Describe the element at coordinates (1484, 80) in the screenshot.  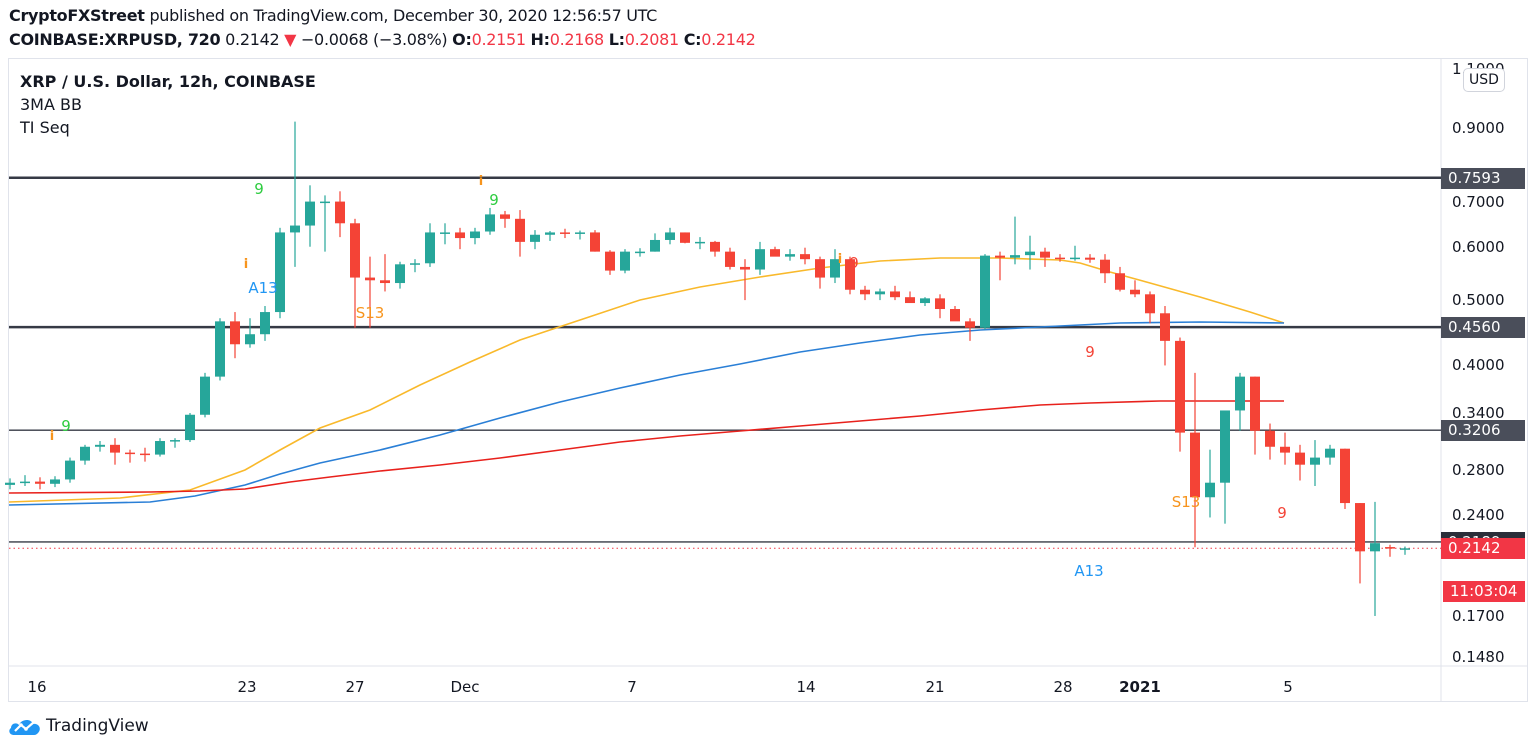
I see `currency-button: USD` at that location.